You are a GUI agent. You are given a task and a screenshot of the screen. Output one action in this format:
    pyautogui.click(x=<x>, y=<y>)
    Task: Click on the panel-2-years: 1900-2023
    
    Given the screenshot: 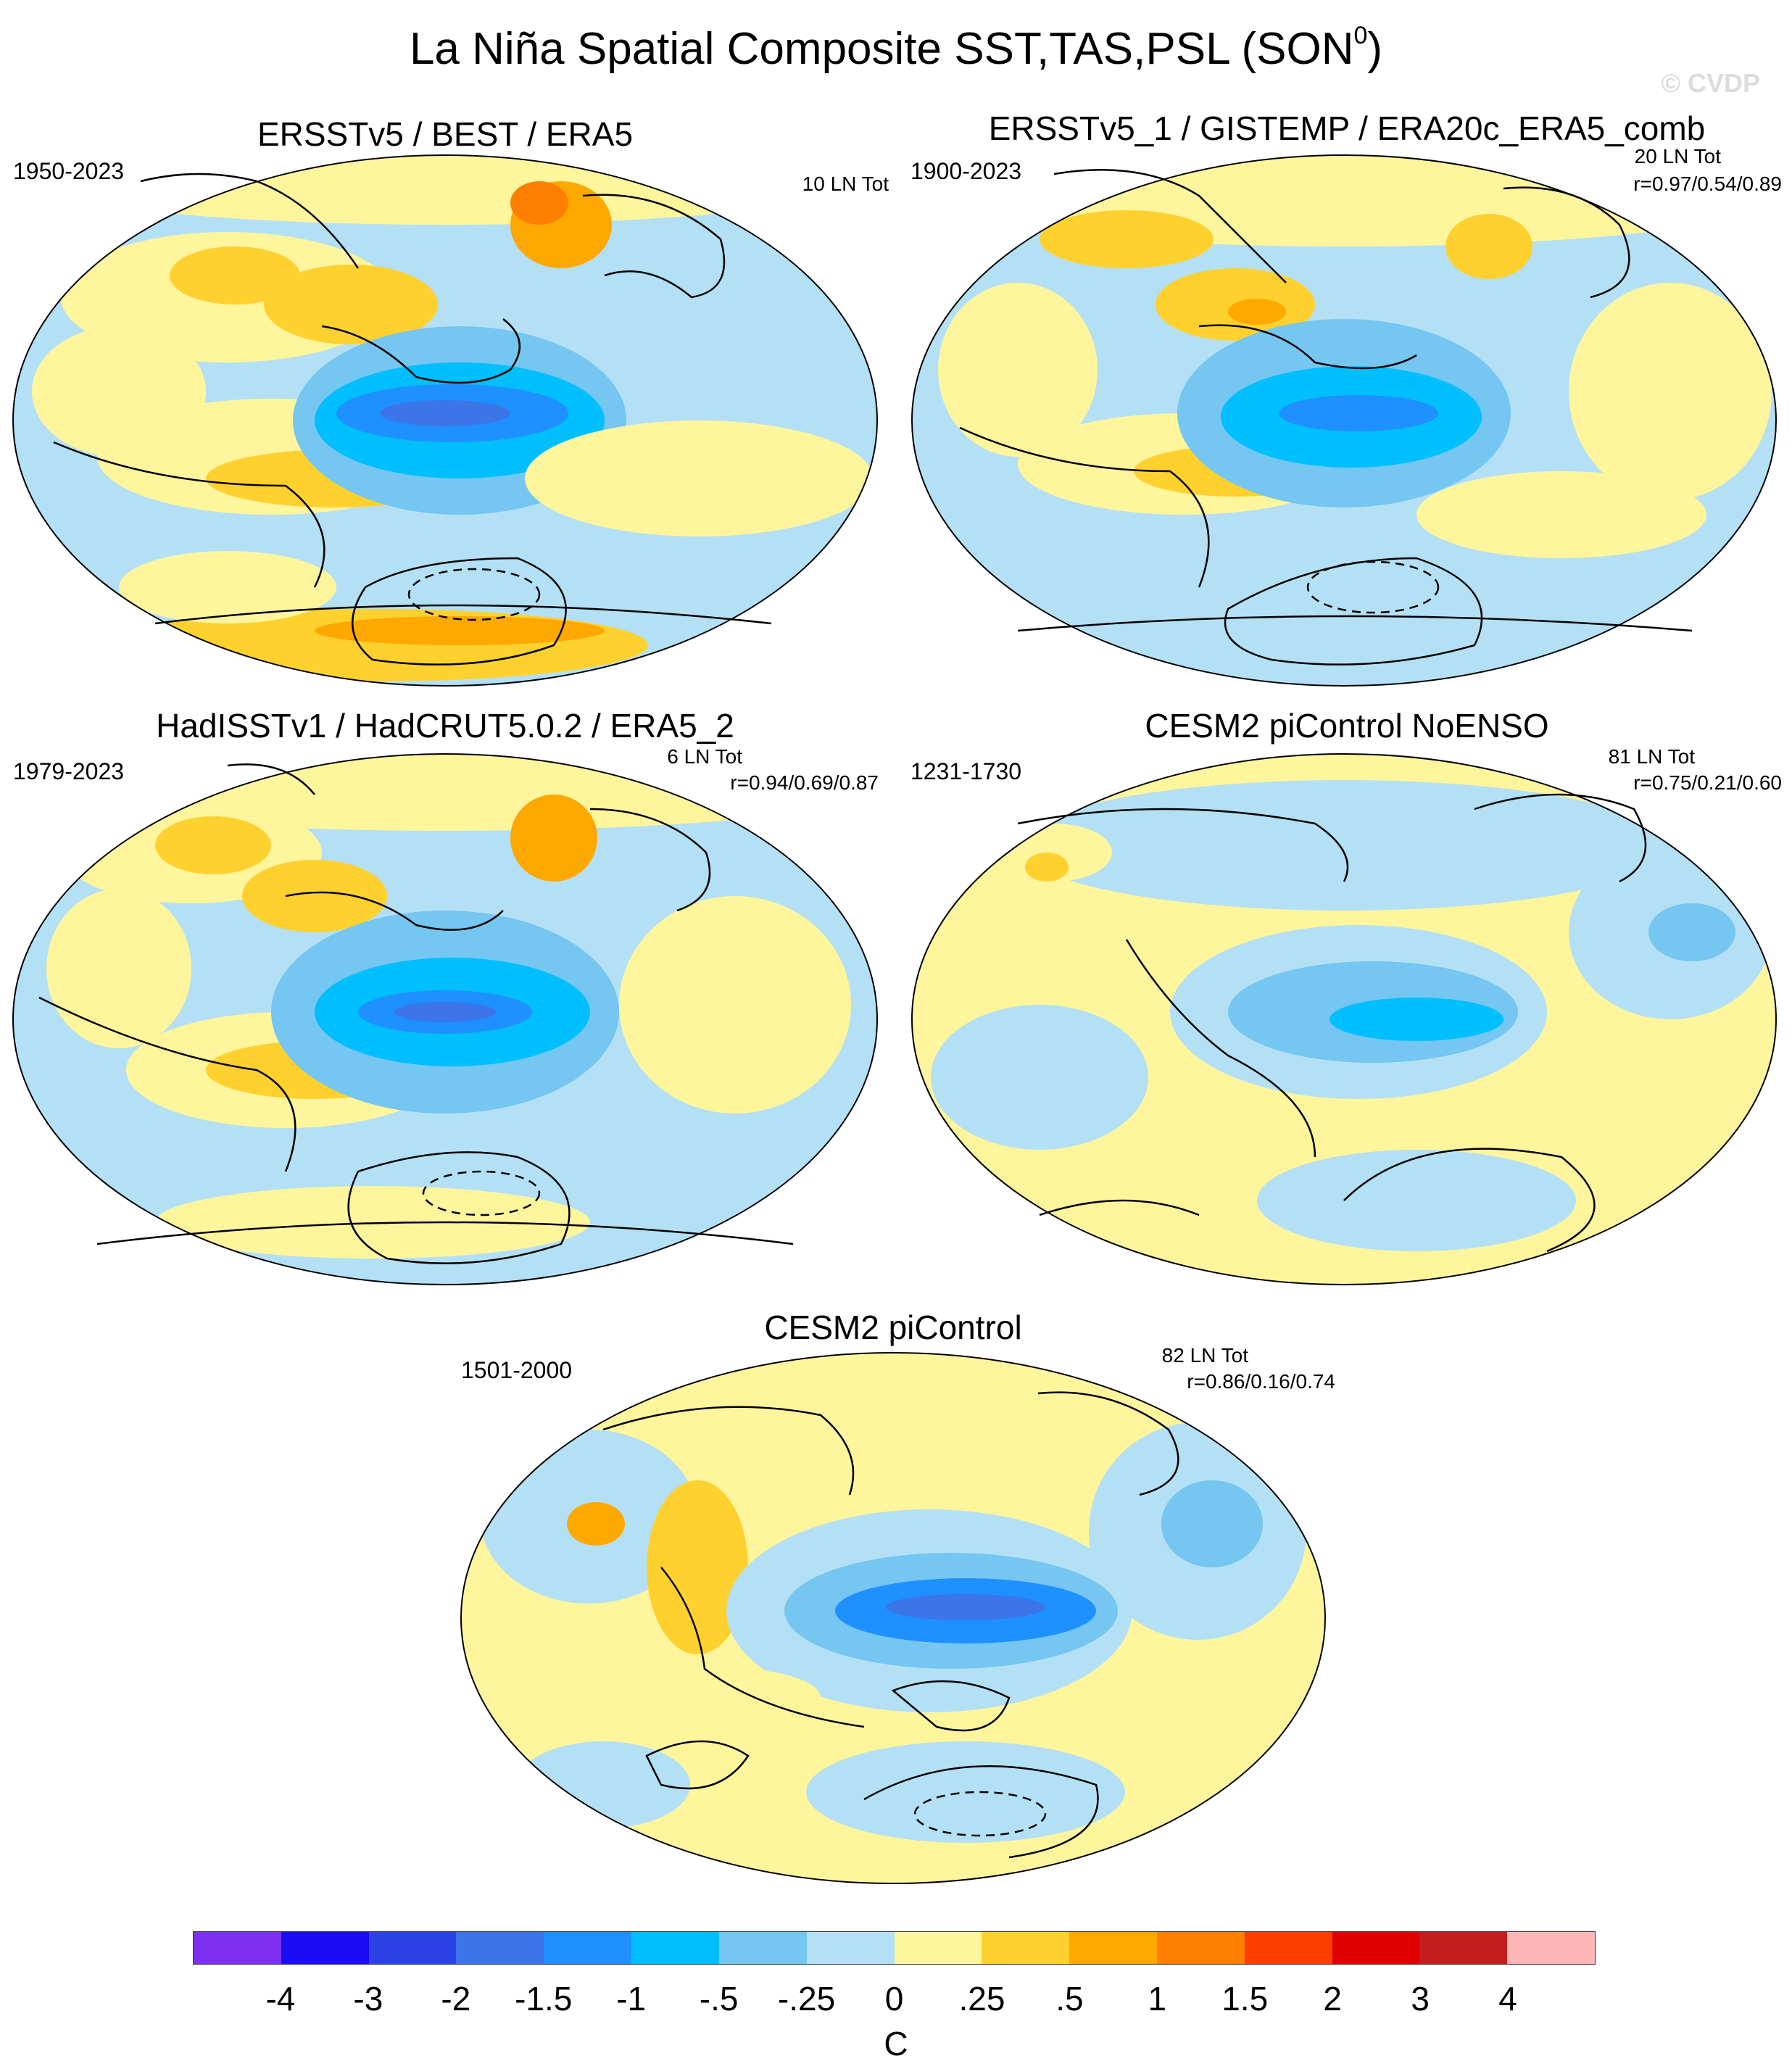 What is the action you would take?
    pyautogui.click(x=966, y=171)
    